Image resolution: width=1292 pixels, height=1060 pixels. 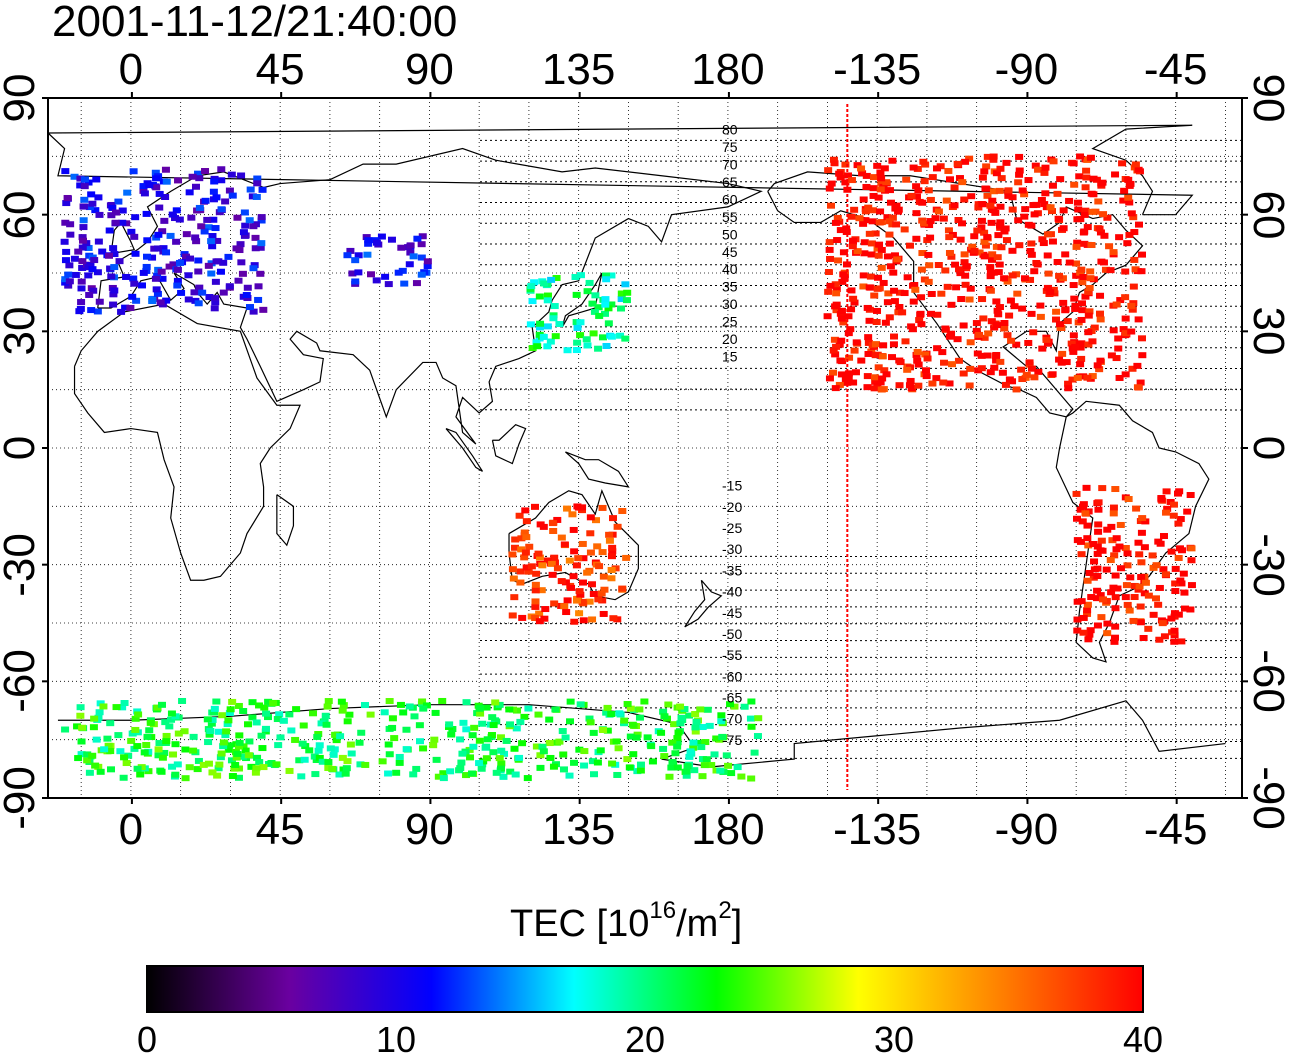 I want to click on contour-label: -70, so click(x=732, y=719).